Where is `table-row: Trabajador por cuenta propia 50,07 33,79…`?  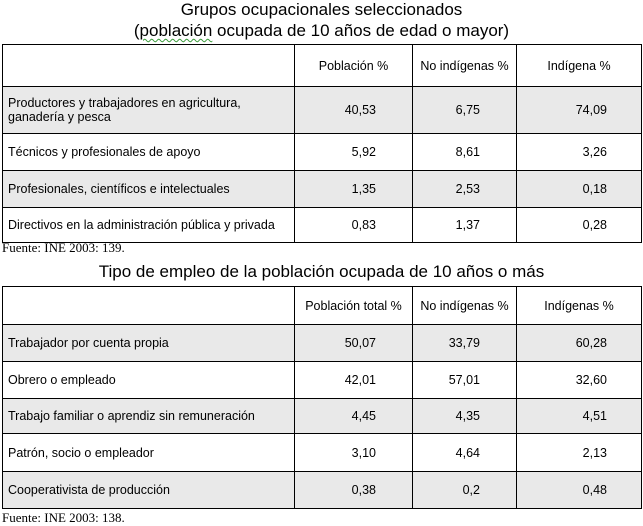 table-row: Trabajador por cuenta propia 50,07 33,79… is located at coordinates (322, 343).